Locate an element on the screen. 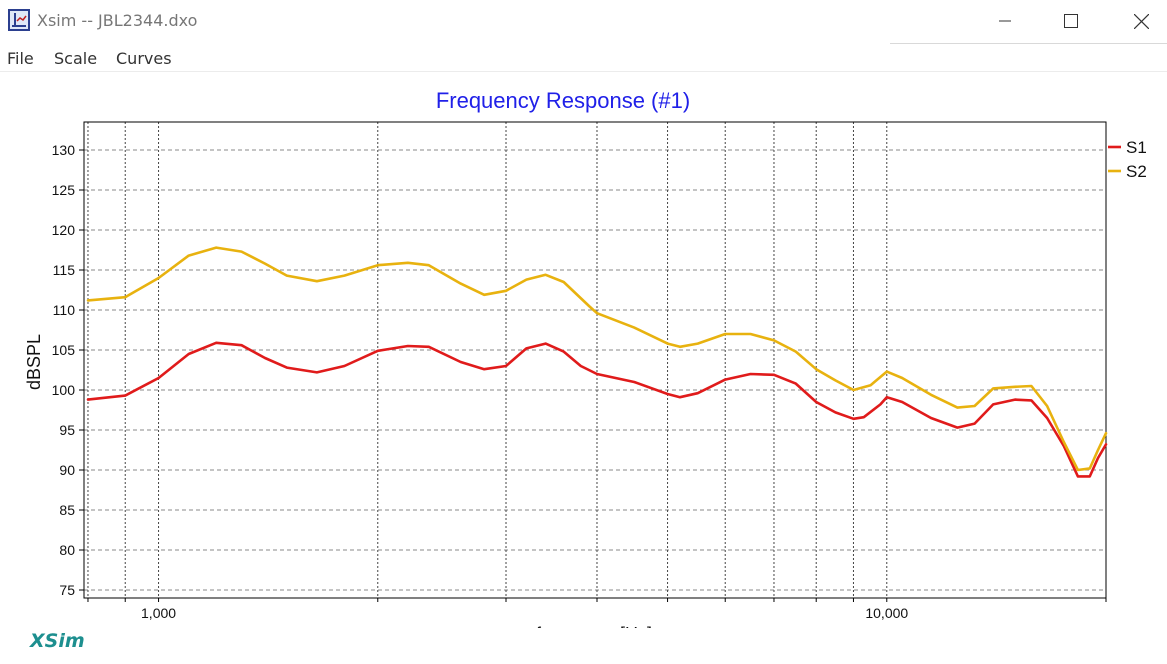 The width and height of the screenshot is (1167, 664). y-tick-label: 75 is located at coordinates (67, 590).